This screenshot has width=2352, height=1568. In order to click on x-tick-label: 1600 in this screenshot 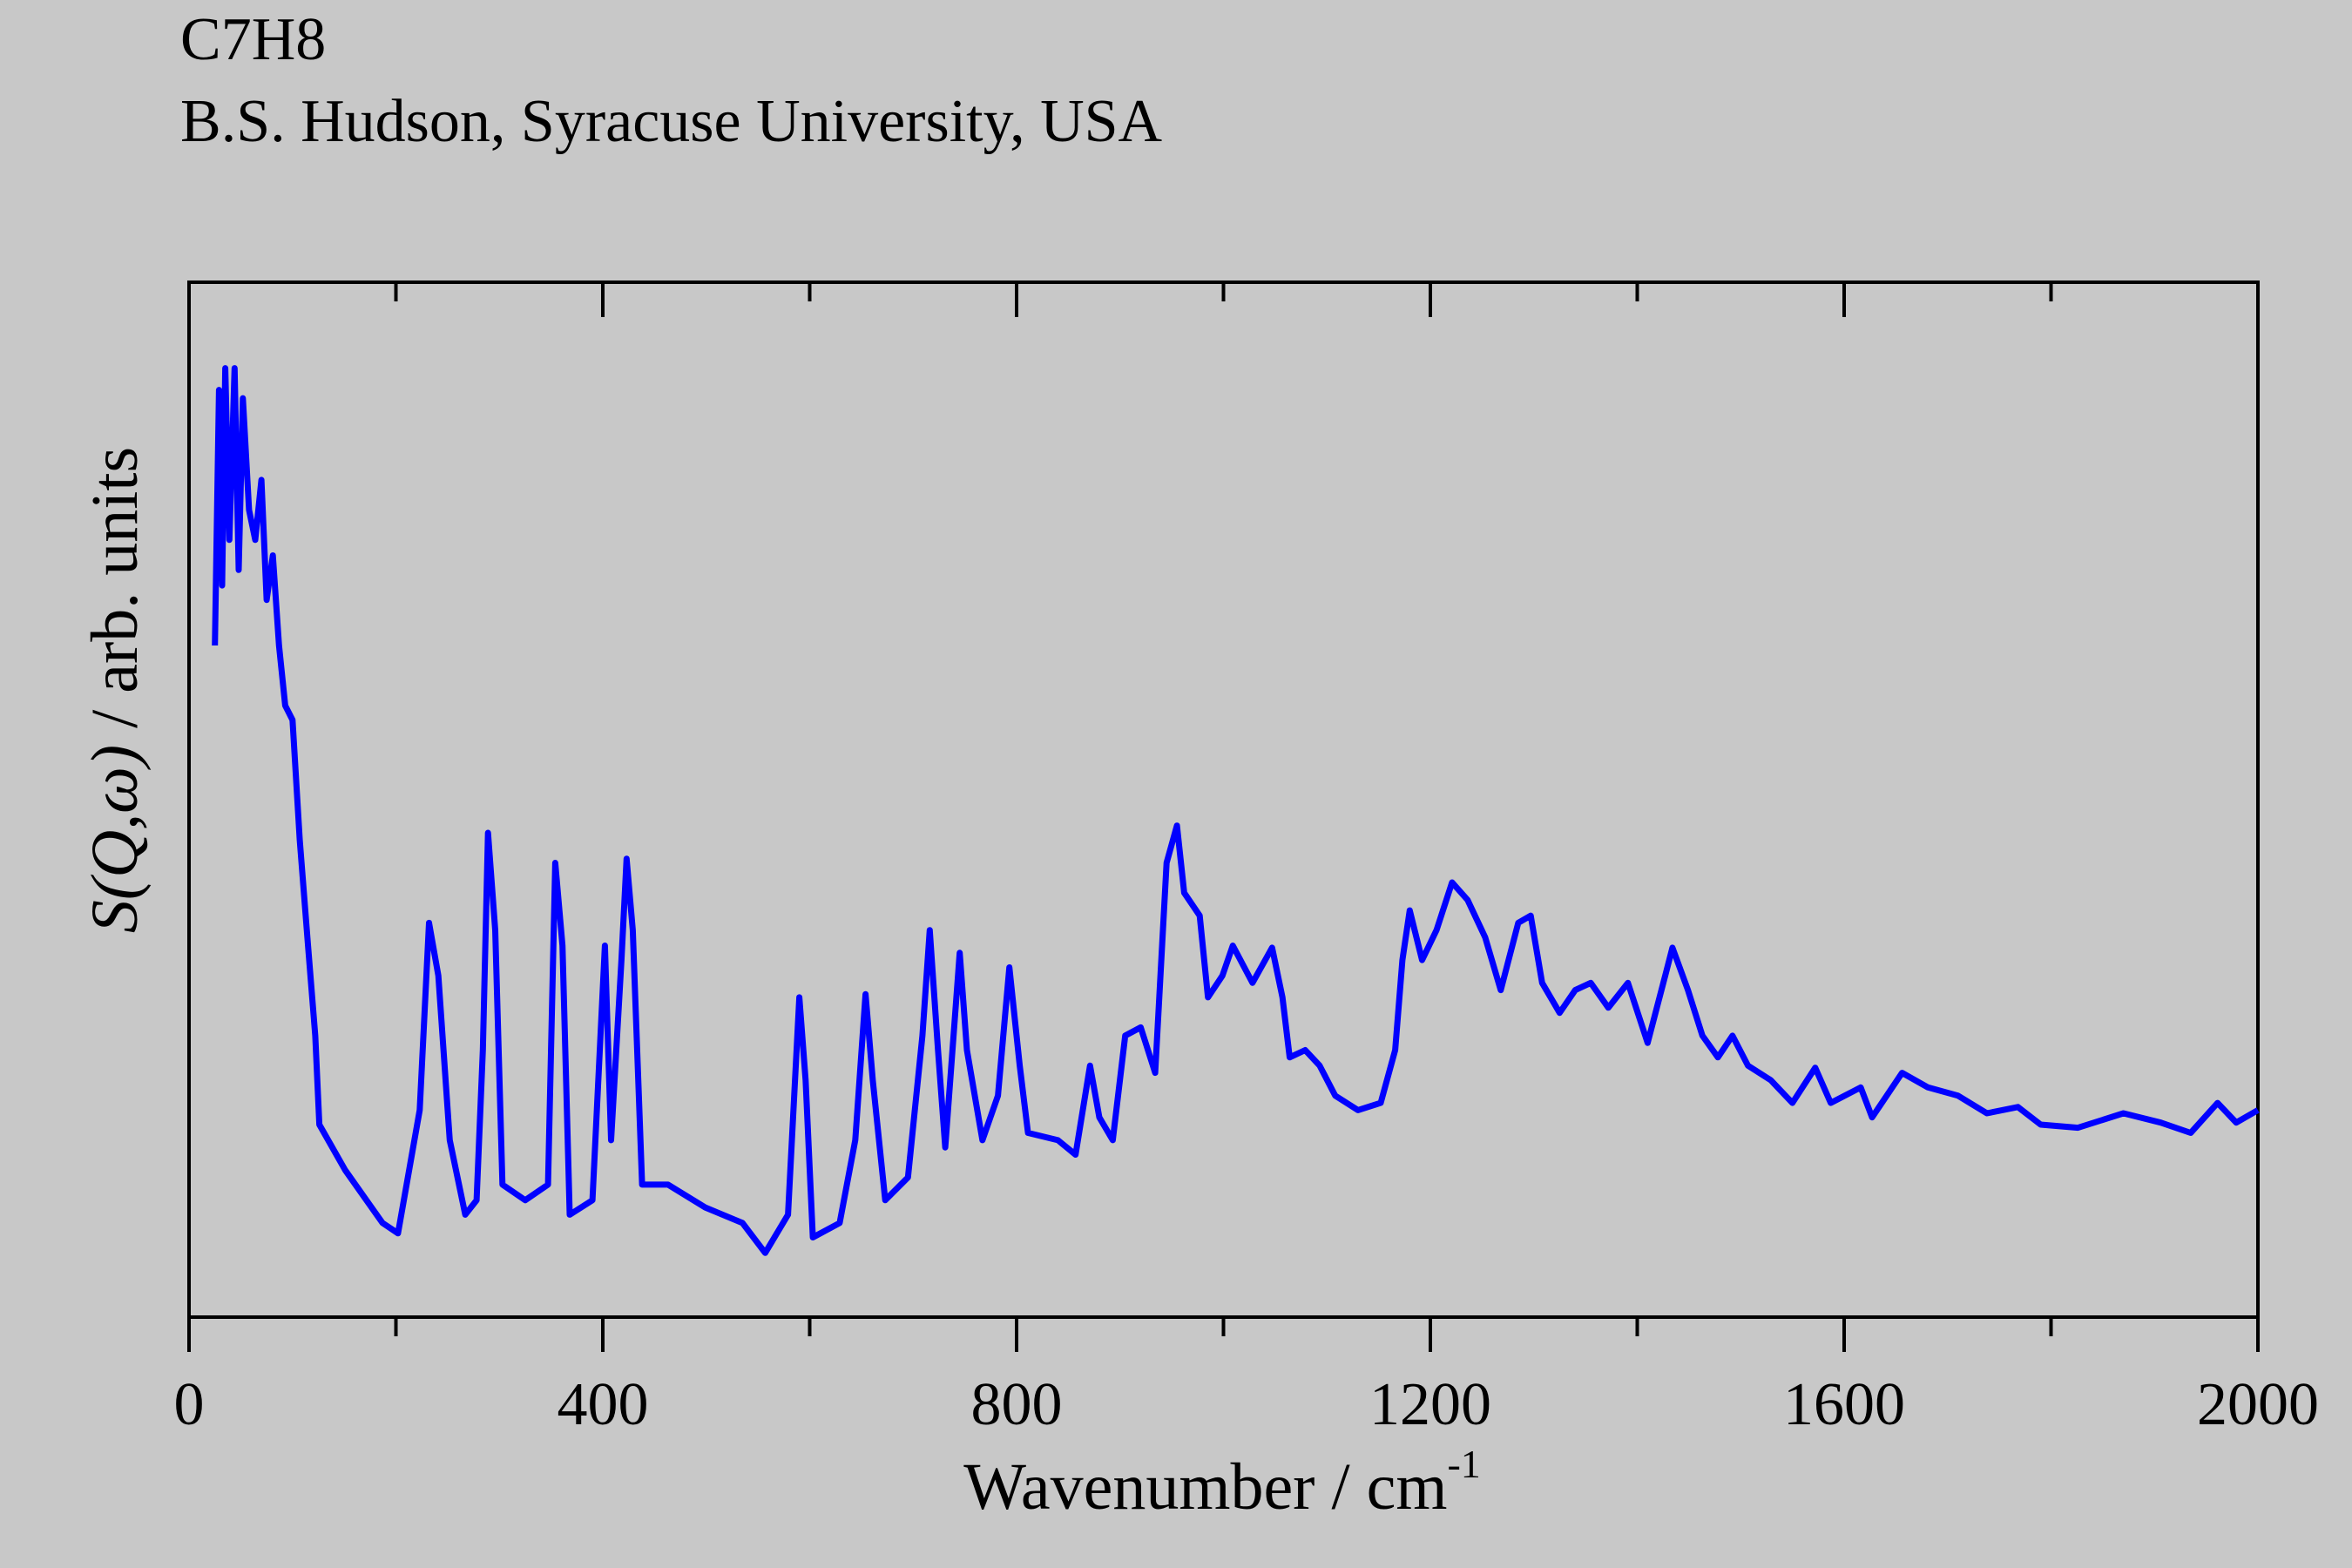, I will do `click(1844, 1404)`.